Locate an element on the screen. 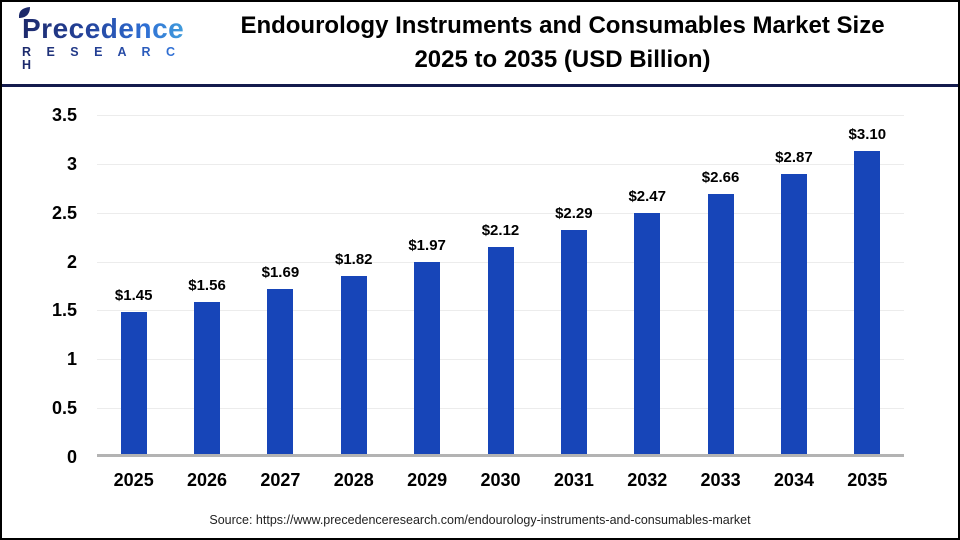 The image size is (960, 540). x-tick-label: 2035 is located at coordinates (867, 480).